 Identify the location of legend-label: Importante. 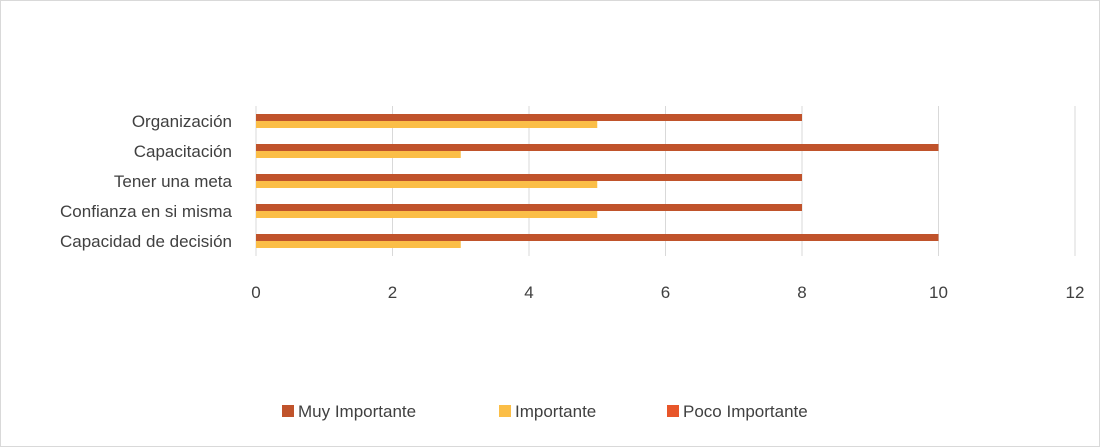
(555, 411).